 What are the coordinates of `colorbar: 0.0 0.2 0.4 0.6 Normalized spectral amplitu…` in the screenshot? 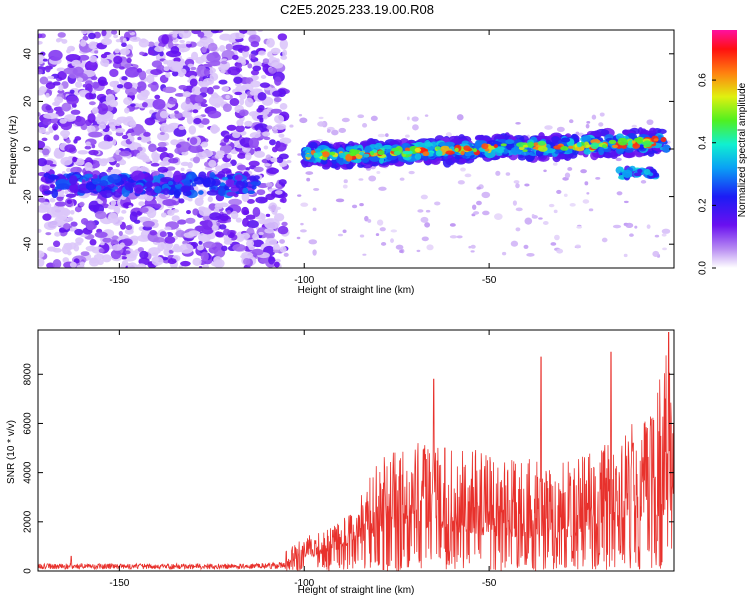 It's located at (723, 152).